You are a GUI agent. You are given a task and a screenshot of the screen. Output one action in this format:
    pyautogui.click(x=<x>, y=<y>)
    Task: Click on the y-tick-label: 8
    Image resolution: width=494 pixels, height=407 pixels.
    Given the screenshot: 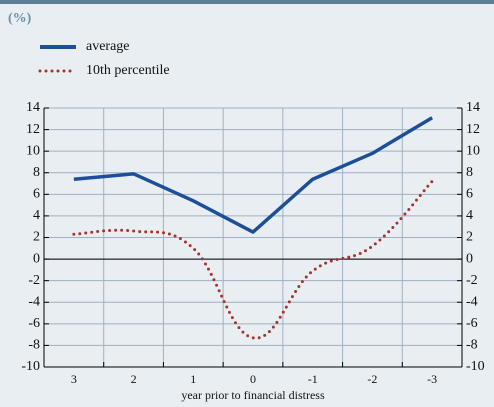 What is the action you would take?
    pyautogui.click(x=36, y=172)
    